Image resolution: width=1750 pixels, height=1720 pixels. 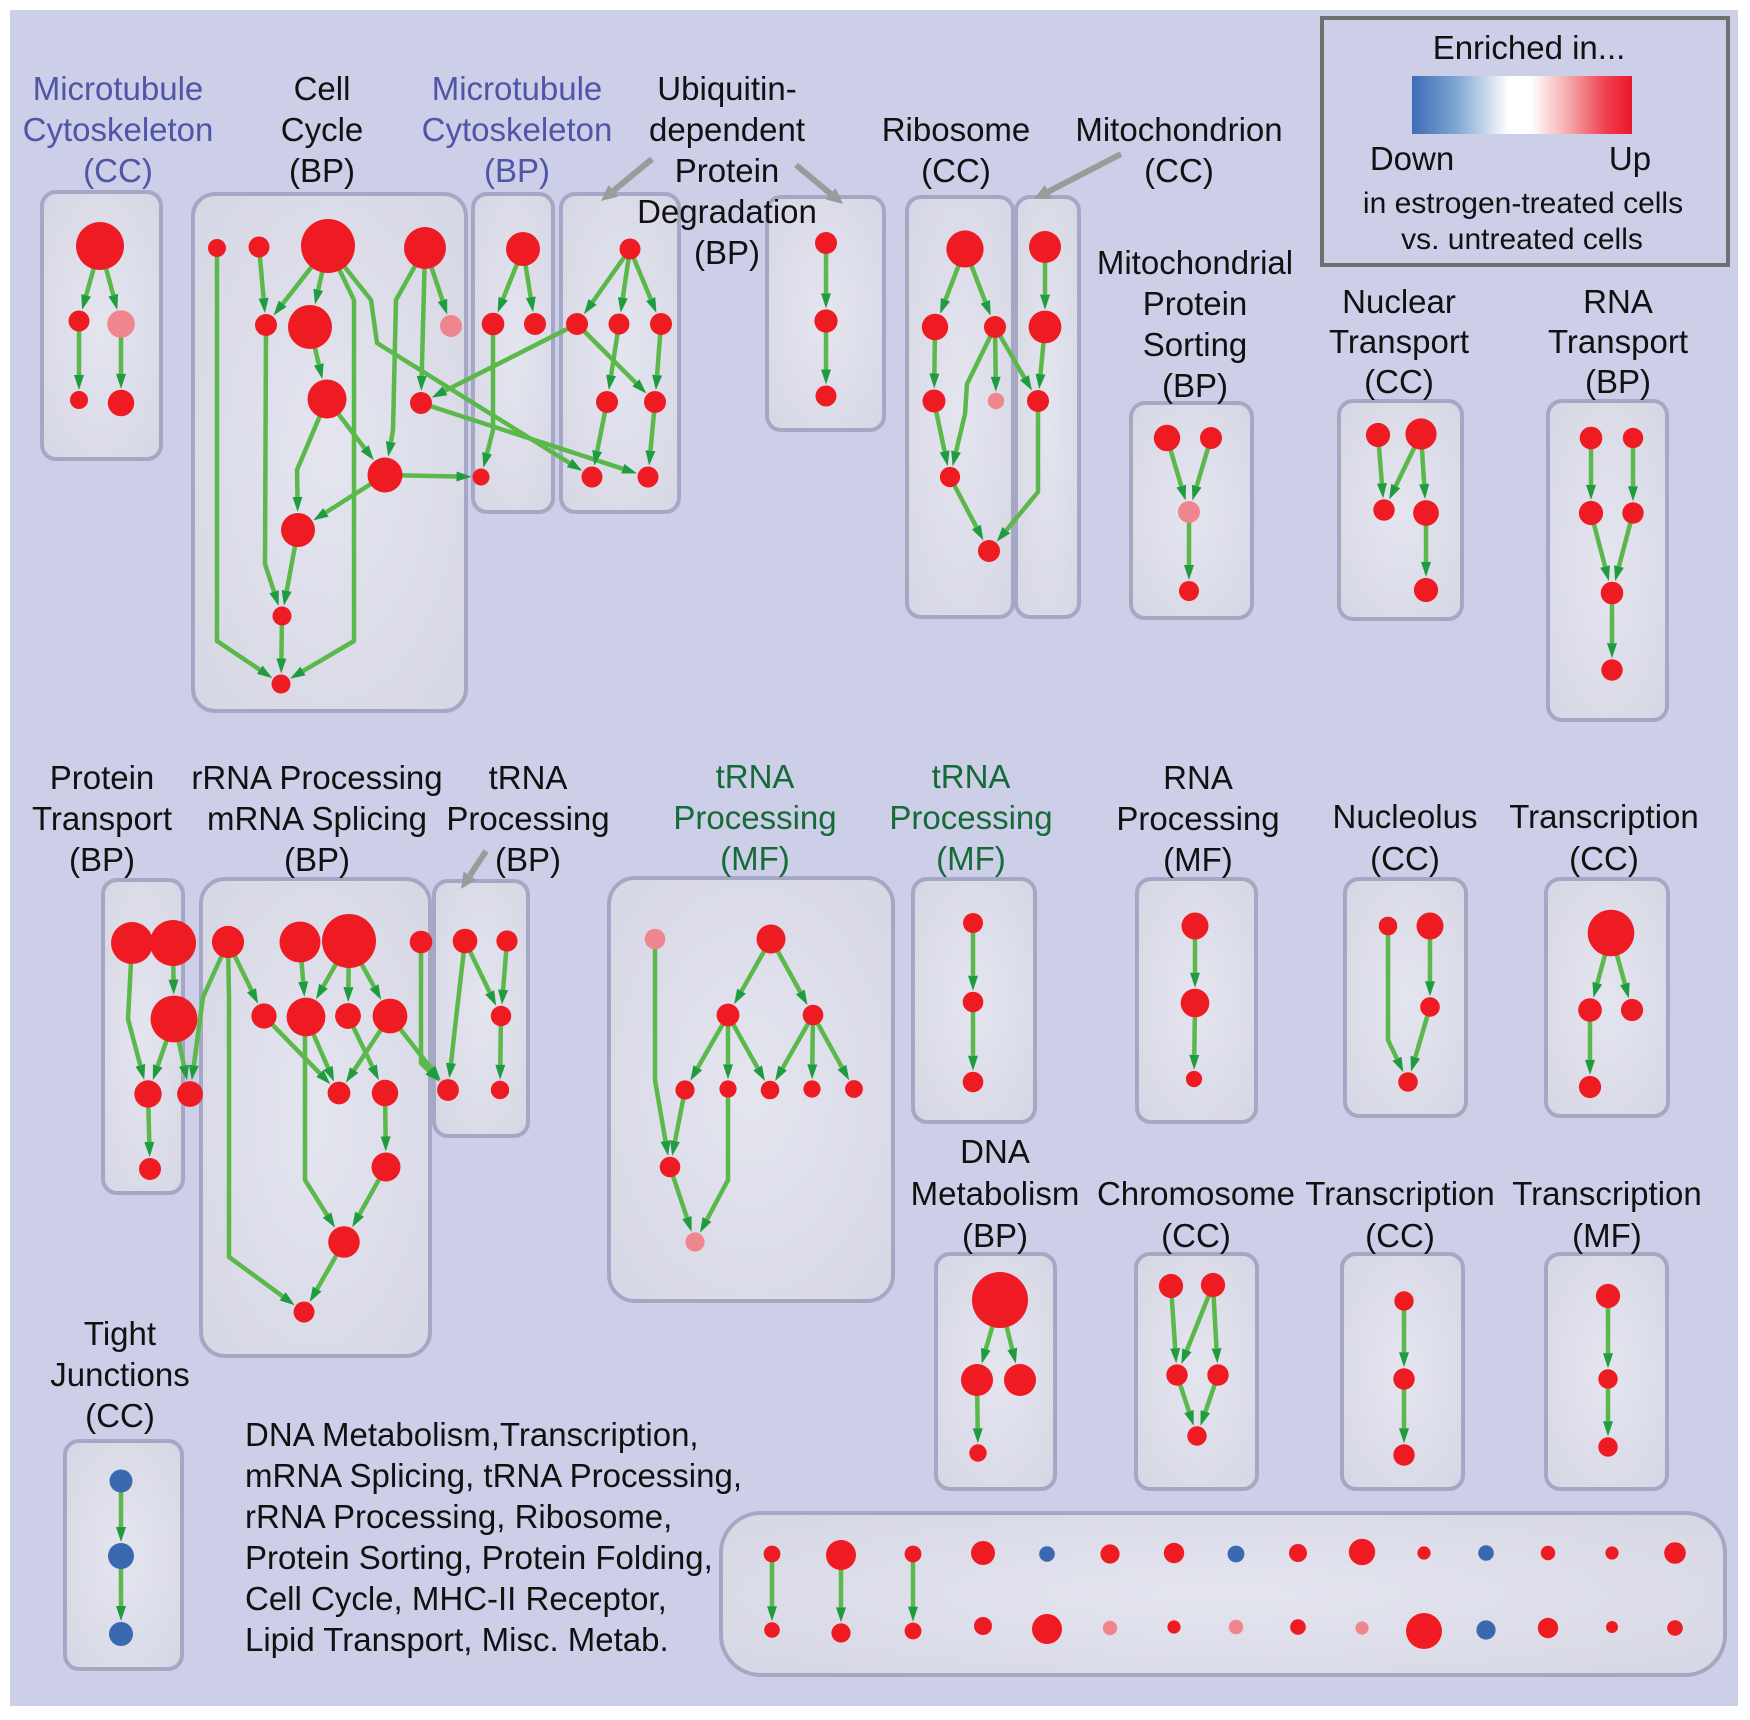 I want to click on svg-text: Ribosome, so click(x=956, y=129).